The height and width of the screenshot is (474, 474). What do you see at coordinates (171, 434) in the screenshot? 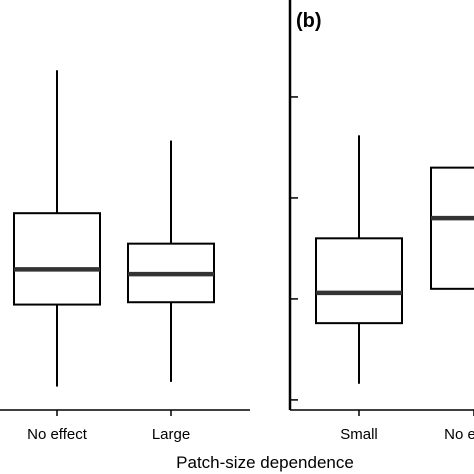
I see `panel-a-large-category-label: Large` at bounding box center [171, 434].